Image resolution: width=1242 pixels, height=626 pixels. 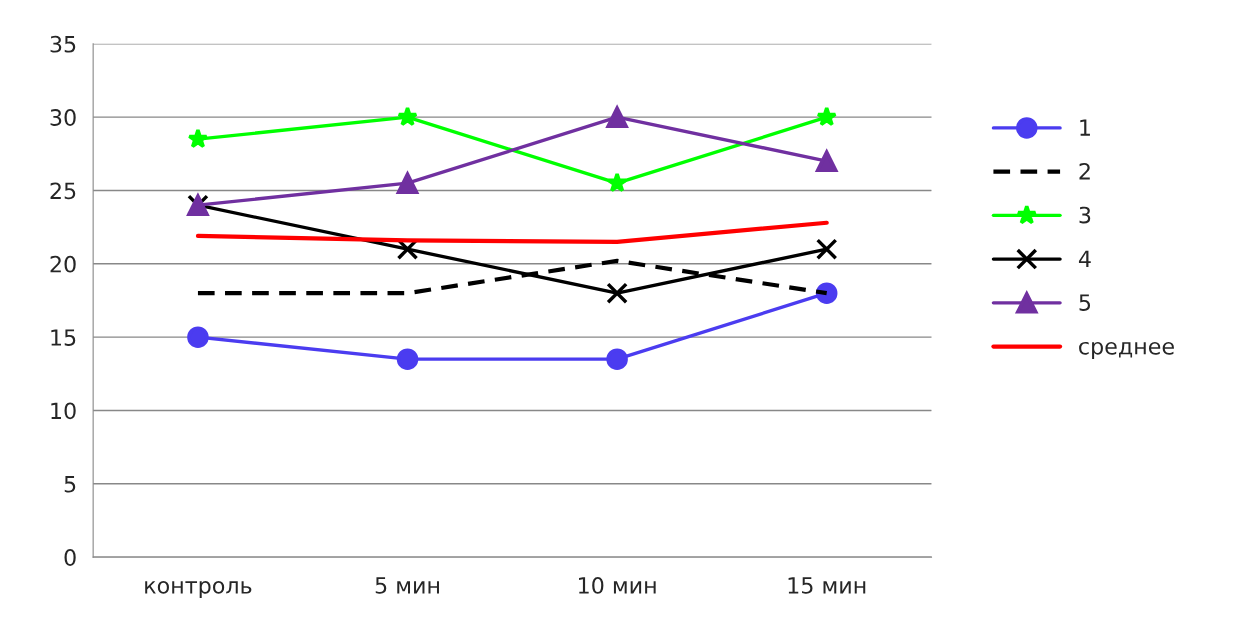 What do you see at coordinates (1085, 215) in the screenshot?
I see `legend-label: 3` at bounding box center [1085, 215].